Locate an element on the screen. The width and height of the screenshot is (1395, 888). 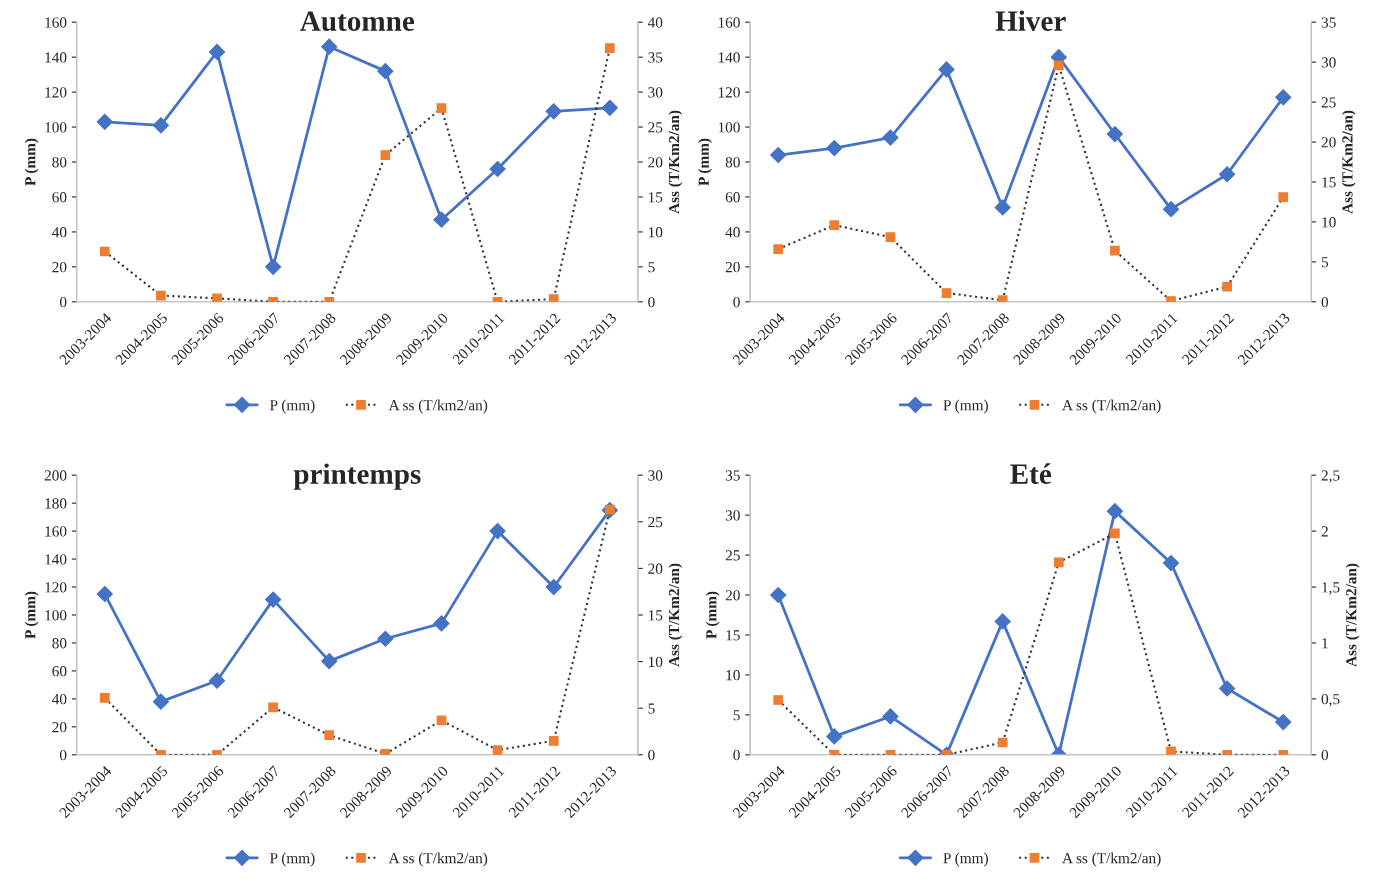
y-tick-label: 15 is located at coordinates (733, 635).